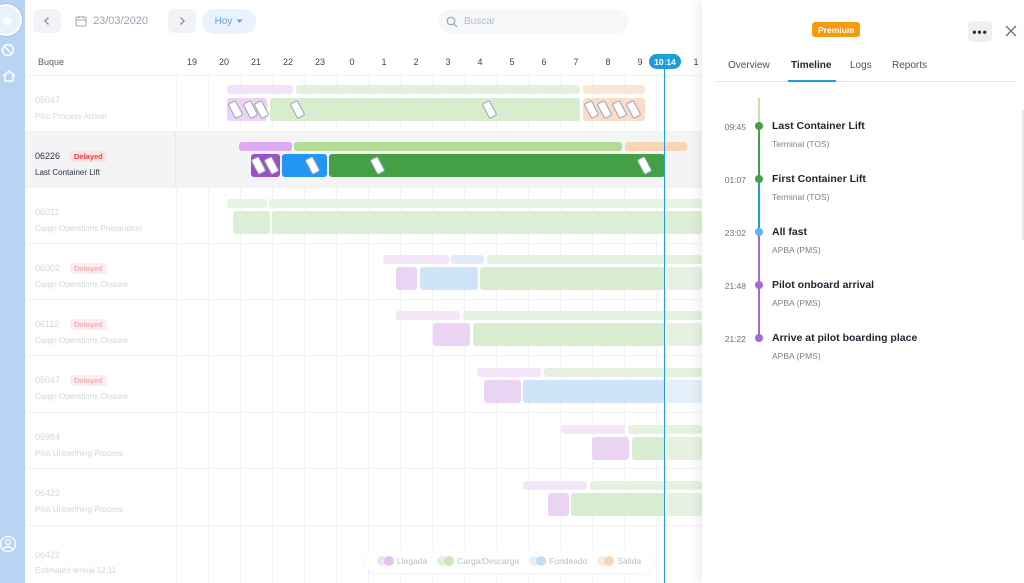 This screenshot has height=583, width=1024. I want to click on today-label: Hoy, so click(223, 21).